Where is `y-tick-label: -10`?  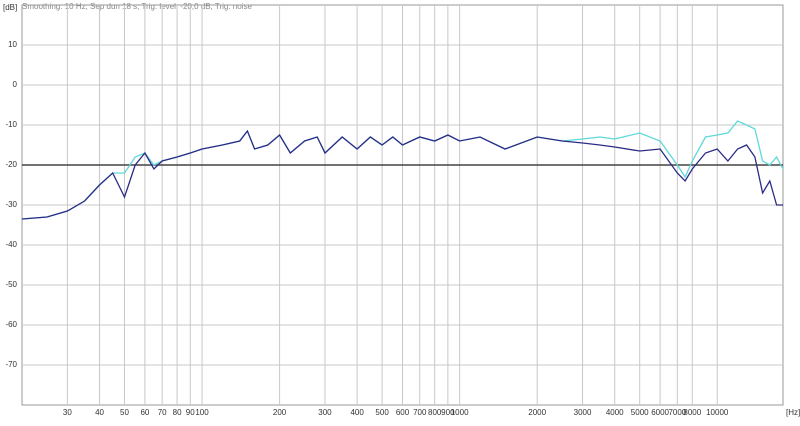 y-tick-label: -10 is located at coordinates (11, 124).